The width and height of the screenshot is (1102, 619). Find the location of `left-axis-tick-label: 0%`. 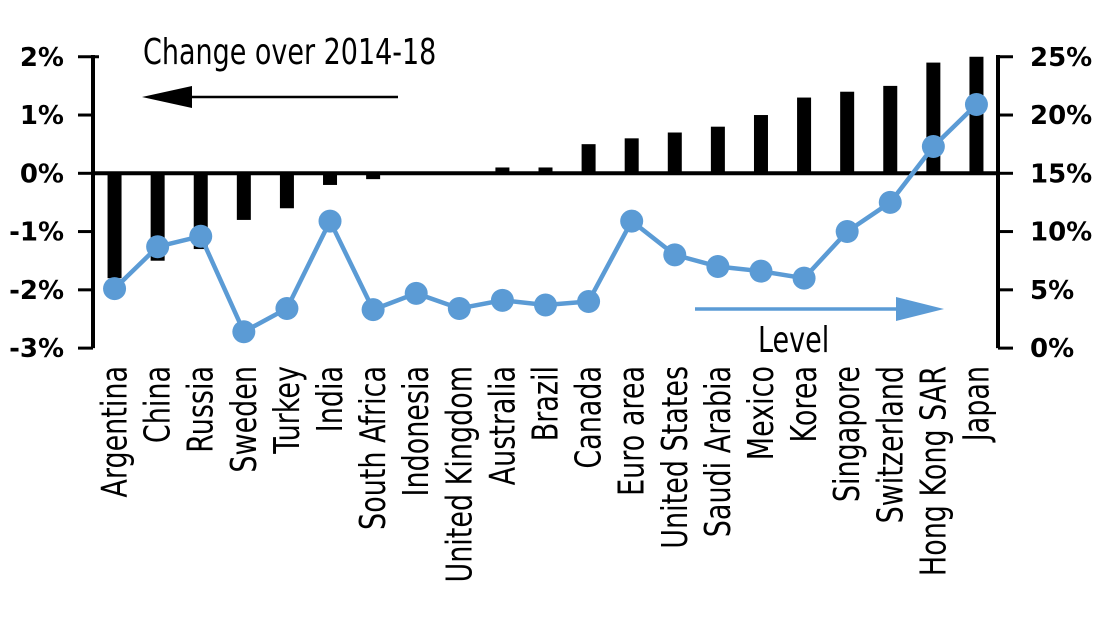

left-axis-tick-label: 0% is located at coordinates (42, 174).